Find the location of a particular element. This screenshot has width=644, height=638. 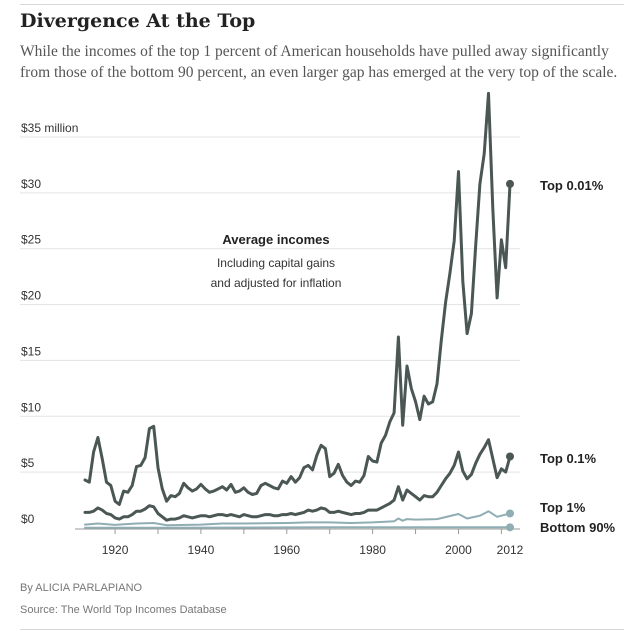

y-axis-labels: $35 million $30 $25 $20 $15 $10 $5 $0 is located at coordinates (49, 323).